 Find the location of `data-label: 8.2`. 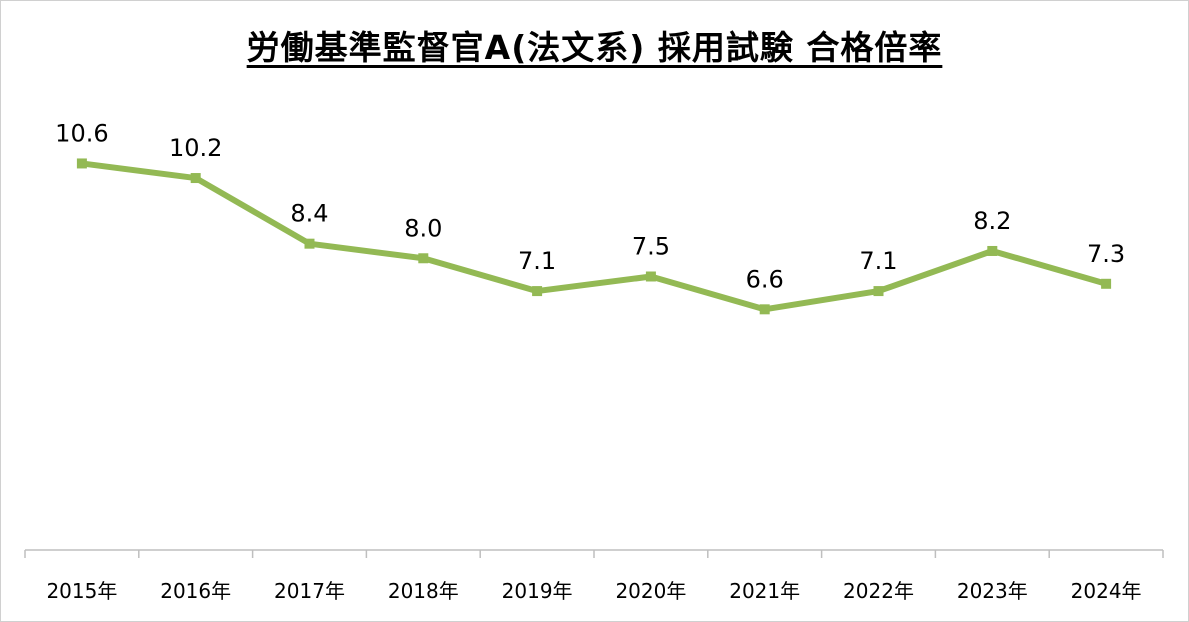

data-label: 8.2 is located at coordinates (992, 221).